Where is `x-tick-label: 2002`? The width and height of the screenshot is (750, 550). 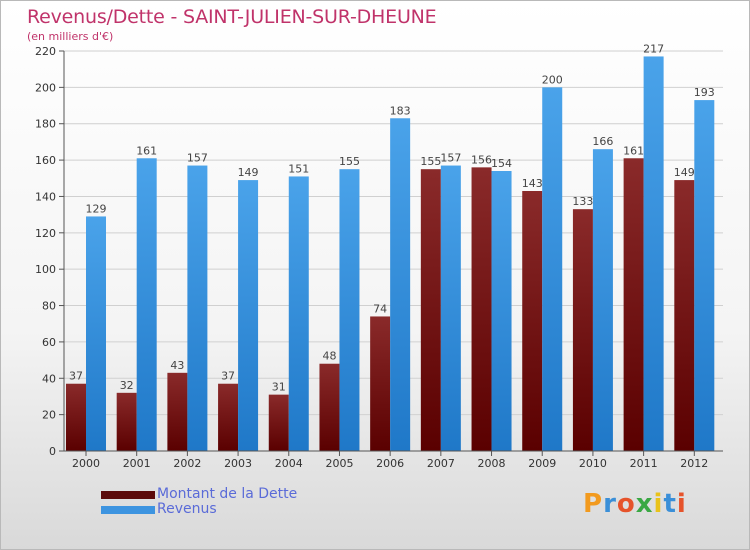 x-tick-label: 2002 is located at coordinates (187, 463).